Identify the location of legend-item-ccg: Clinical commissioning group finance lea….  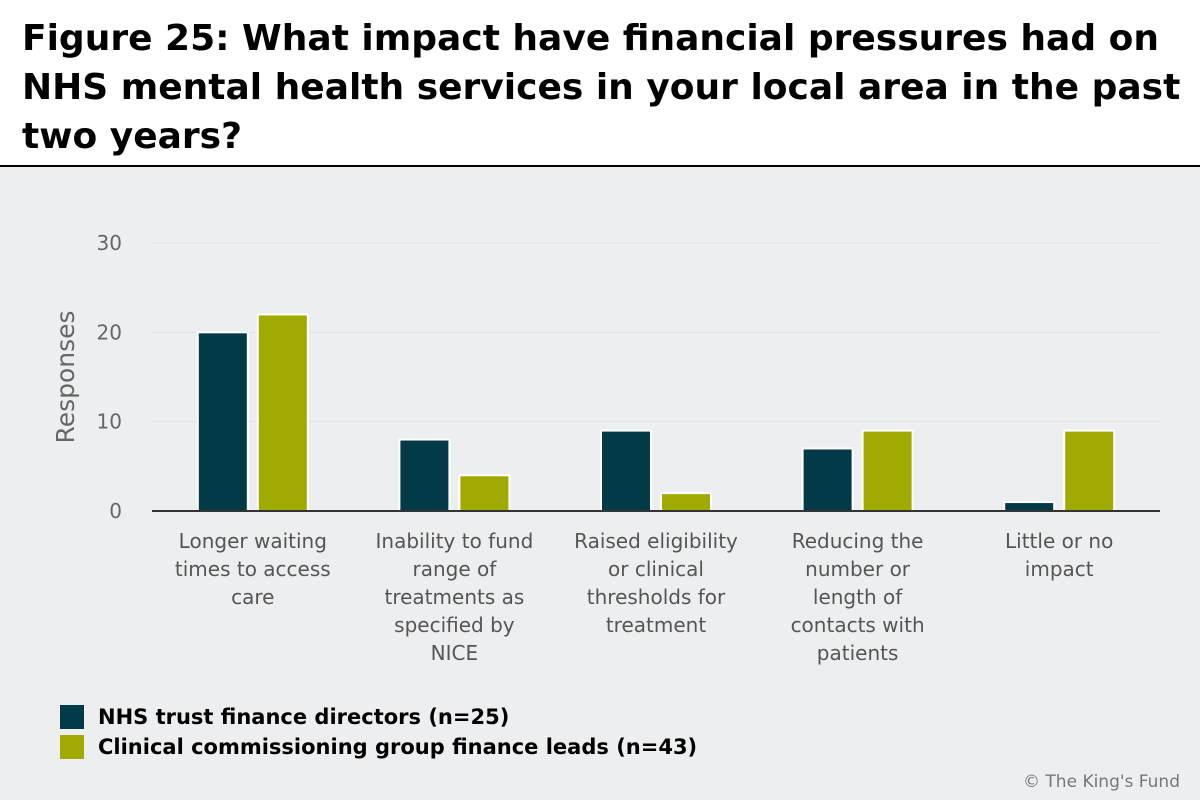
(378, 747).